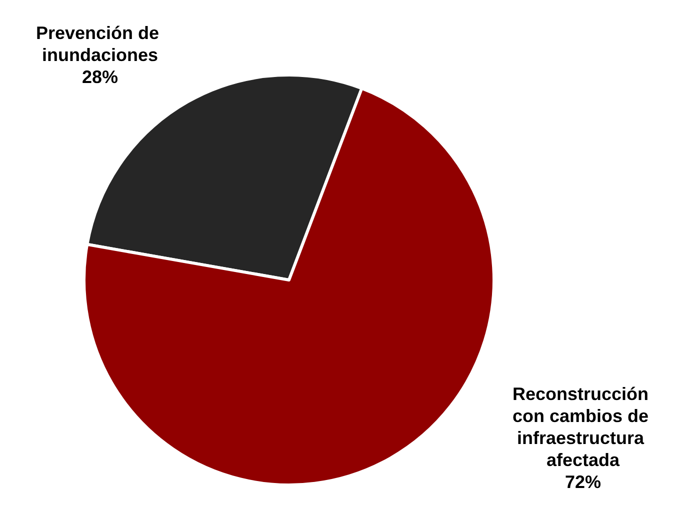 This screenshot has width=682, height=518. Describe the element at coordinates (583, 427) in the screenshot. I see `slice-label: Reconstrucción con cambios de infraestructura afectada` at that location.